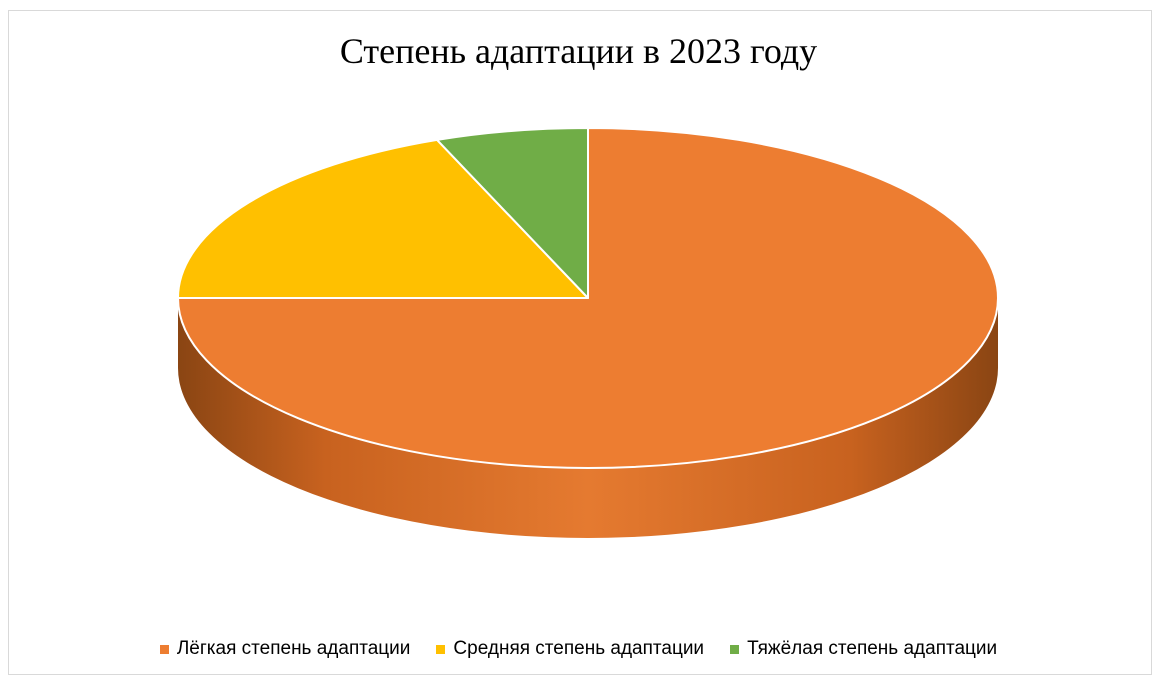  I want to click on legend-label-light: Лёгкая степень адаптации, so click(293, 648).